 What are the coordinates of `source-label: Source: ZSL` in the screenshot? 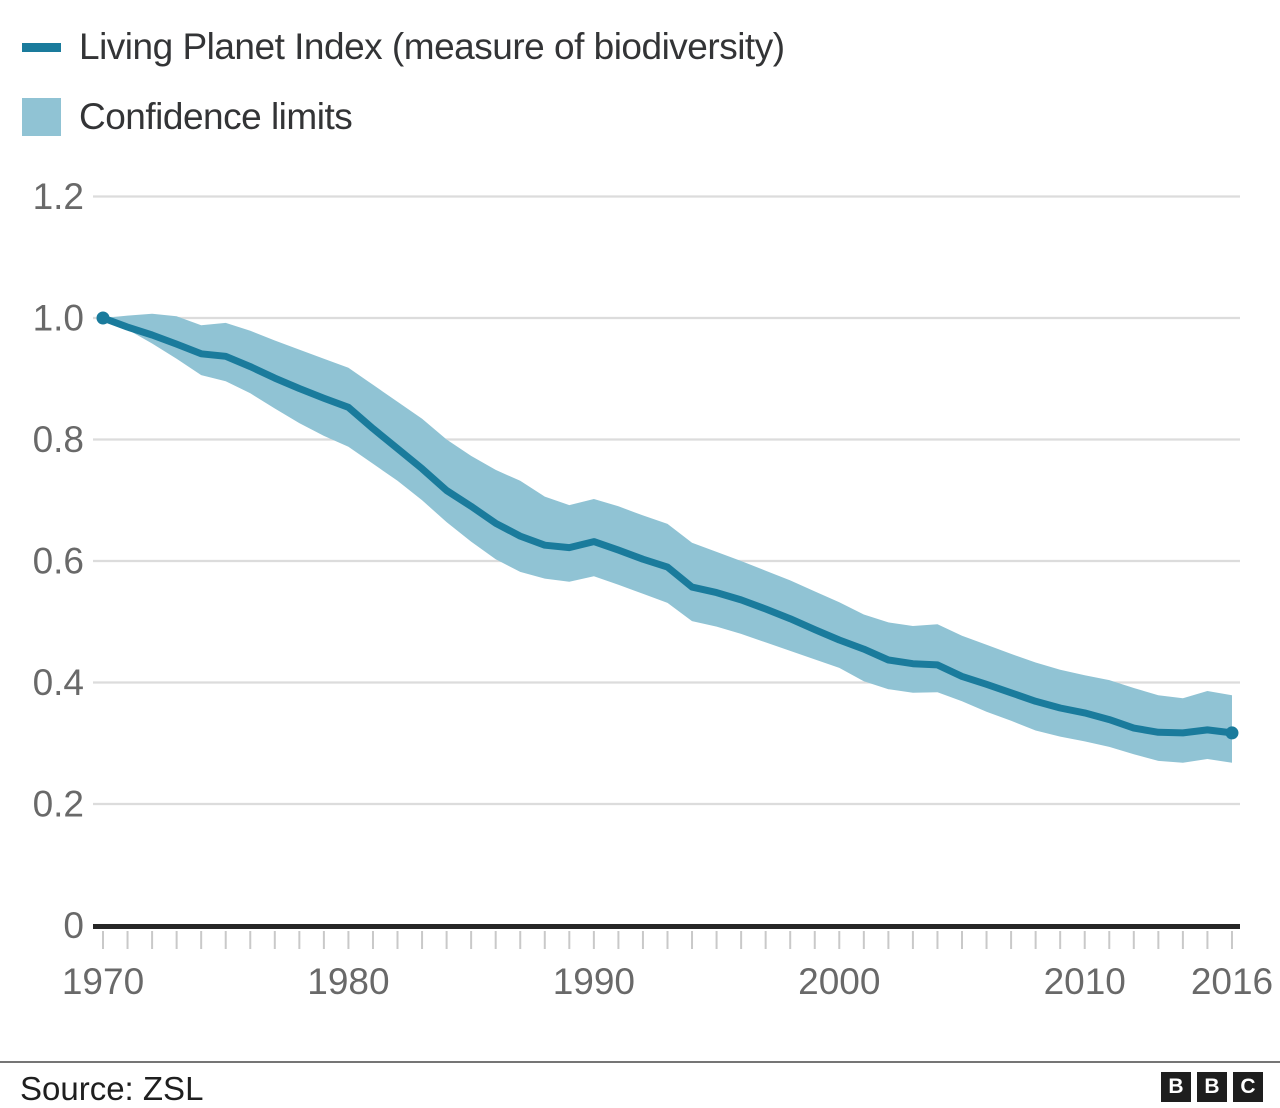 It's located at (112, 1088).